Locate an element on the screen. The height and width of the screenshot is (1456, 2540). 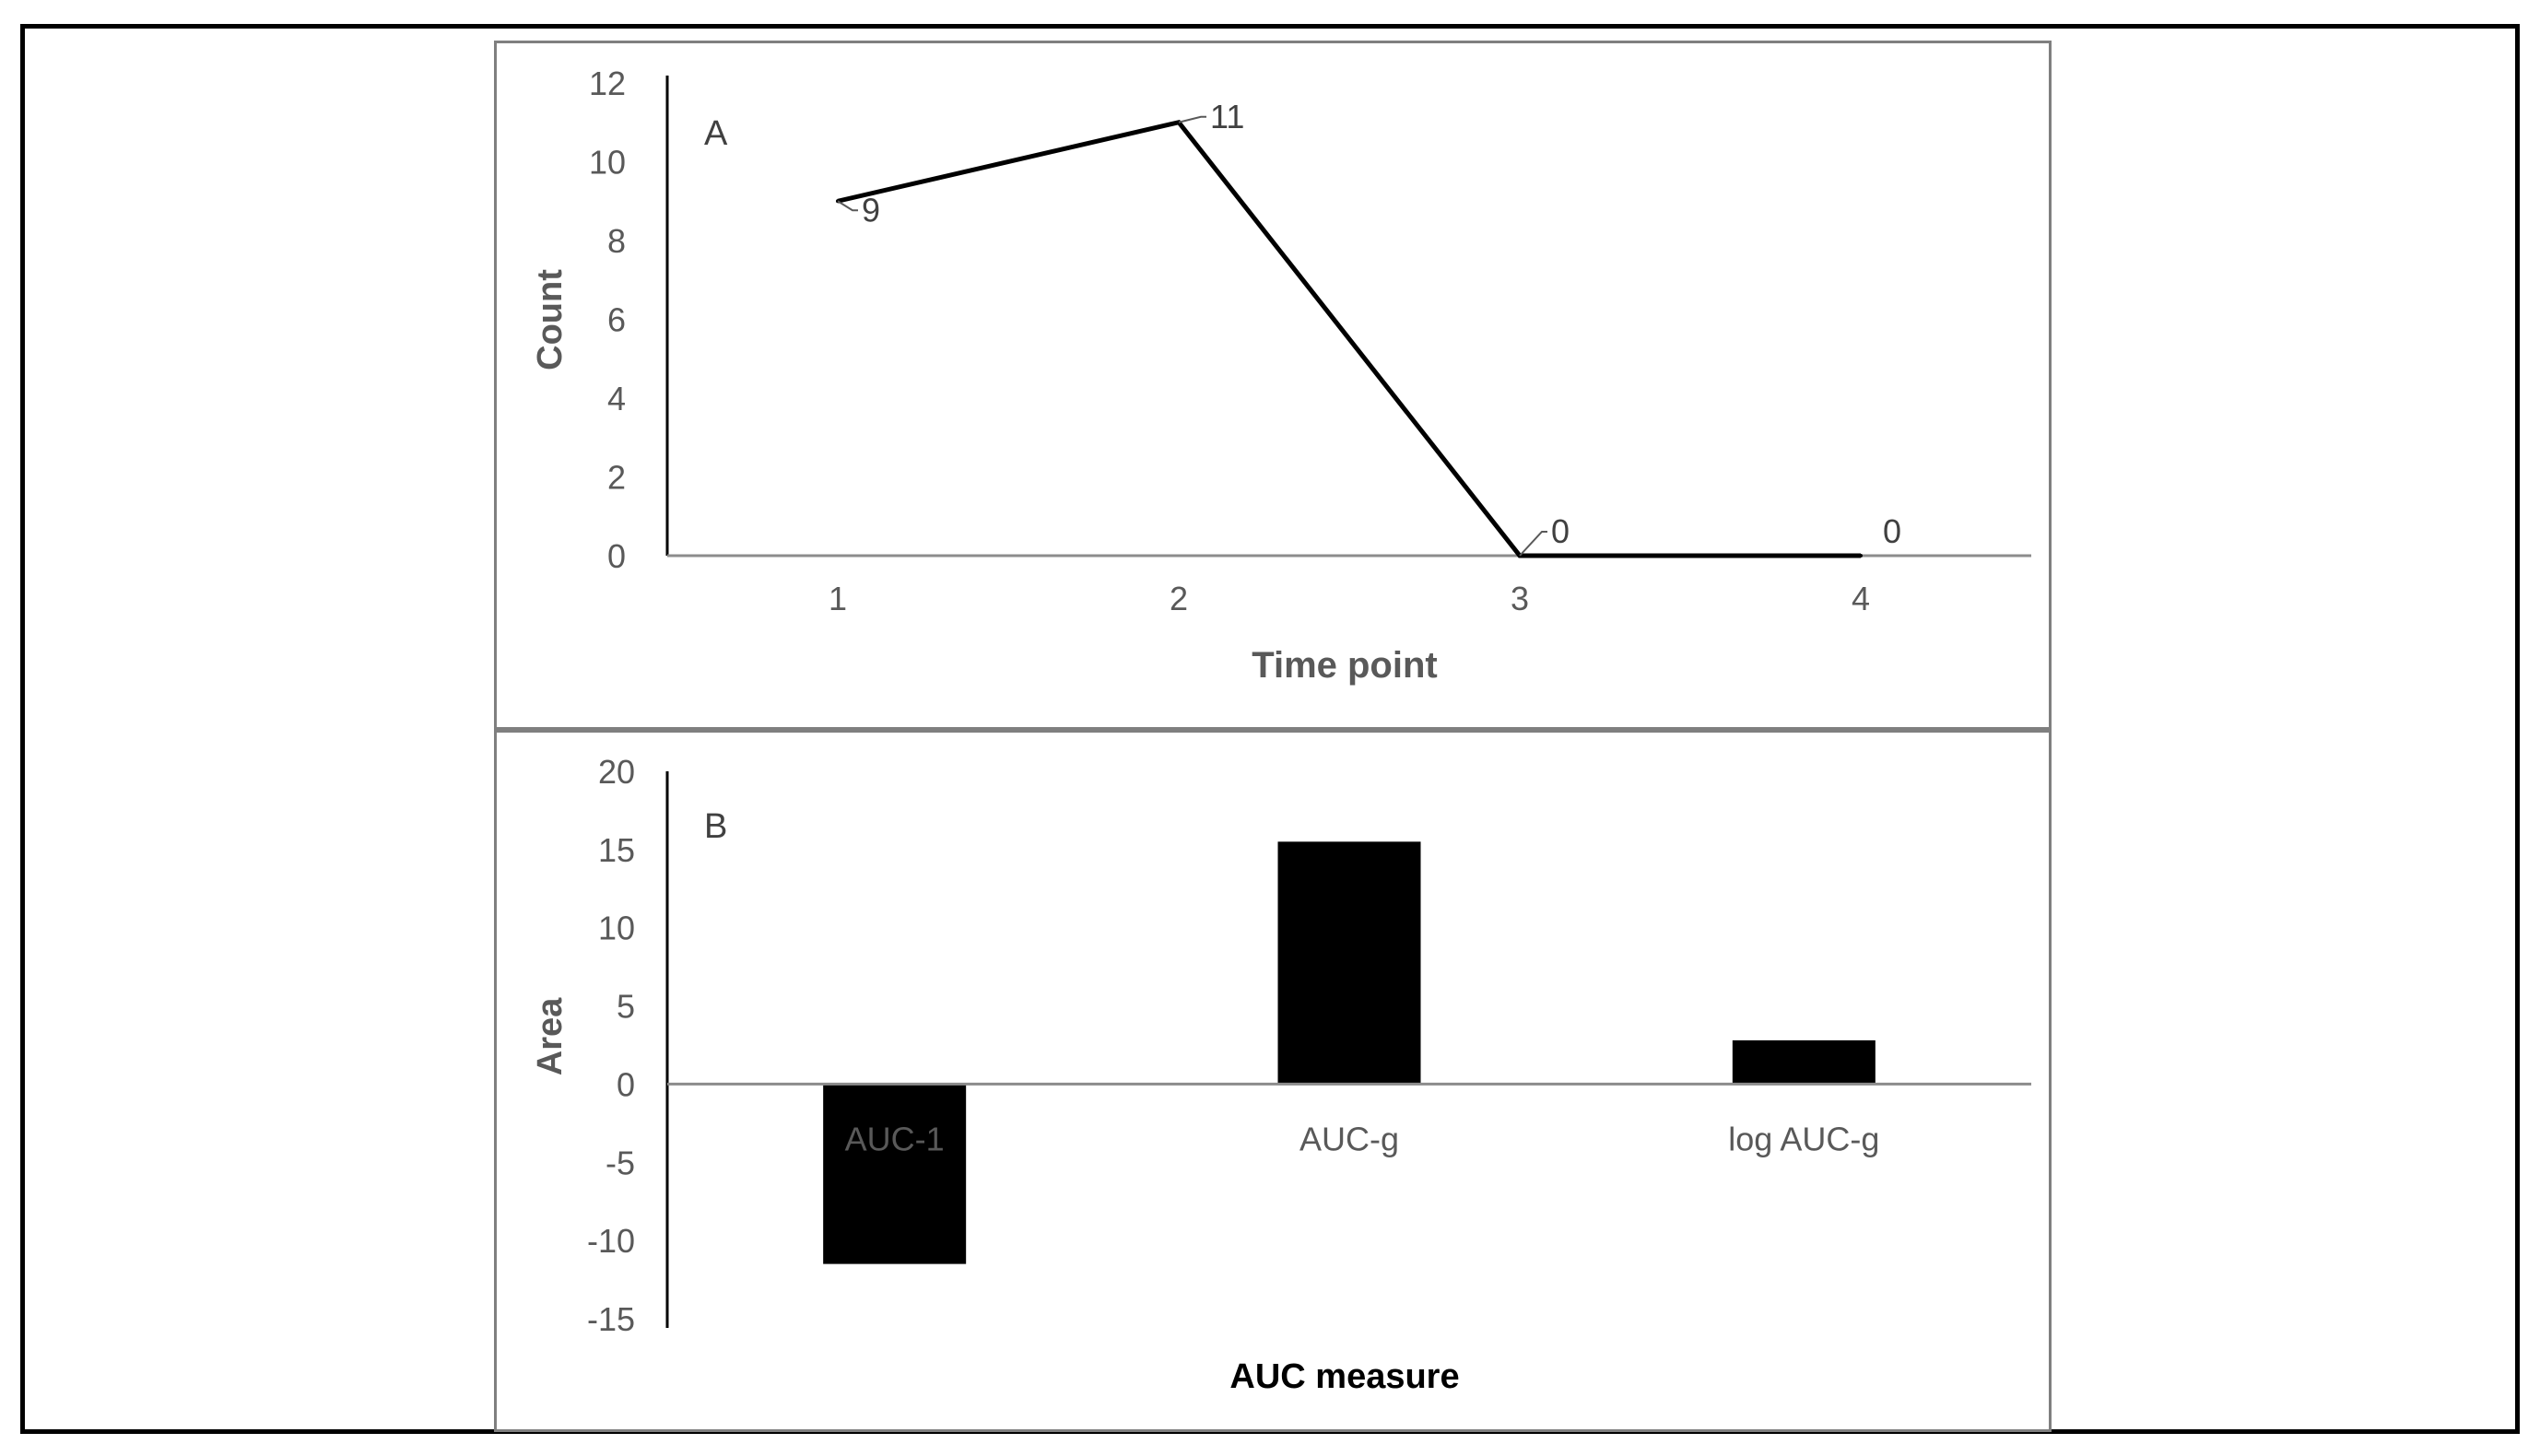
y-axis-ticks: 0 2 4 6 8 10 12 is located at coordinates (607, 320).